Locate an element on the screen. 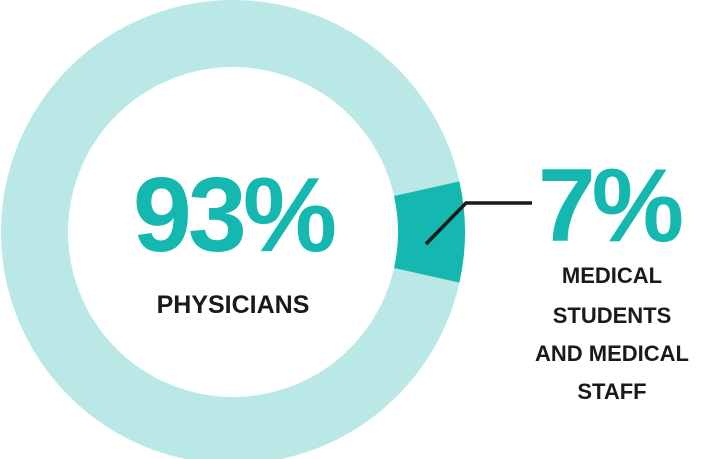  primary-category-label: PHYSICIANS is located at coordinates (233, 305).